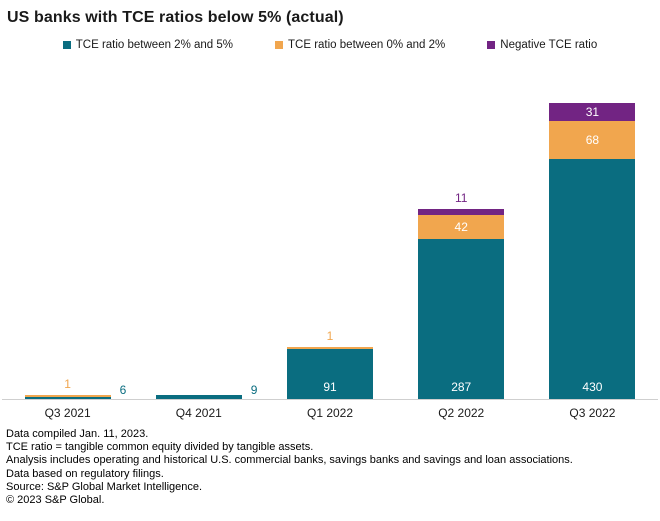  I want to click on legend-item-0-2: TCE ratio between 0% and 2%, so click(360, 45).